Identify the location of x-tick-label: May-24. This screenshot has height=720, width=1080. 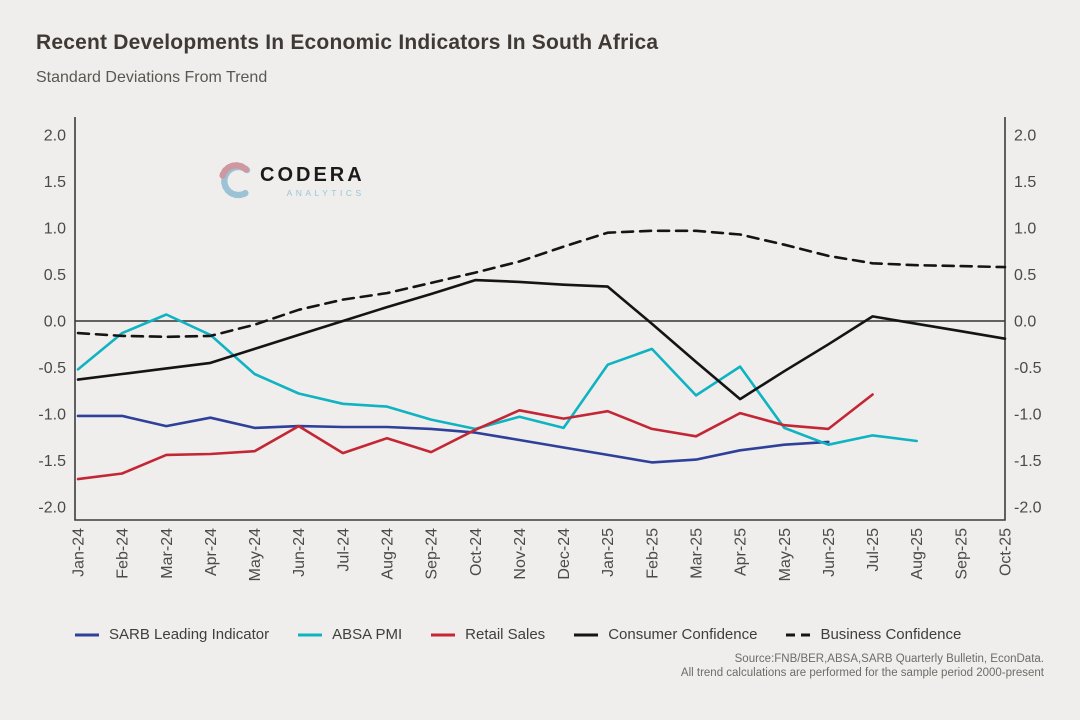
(255, 554).